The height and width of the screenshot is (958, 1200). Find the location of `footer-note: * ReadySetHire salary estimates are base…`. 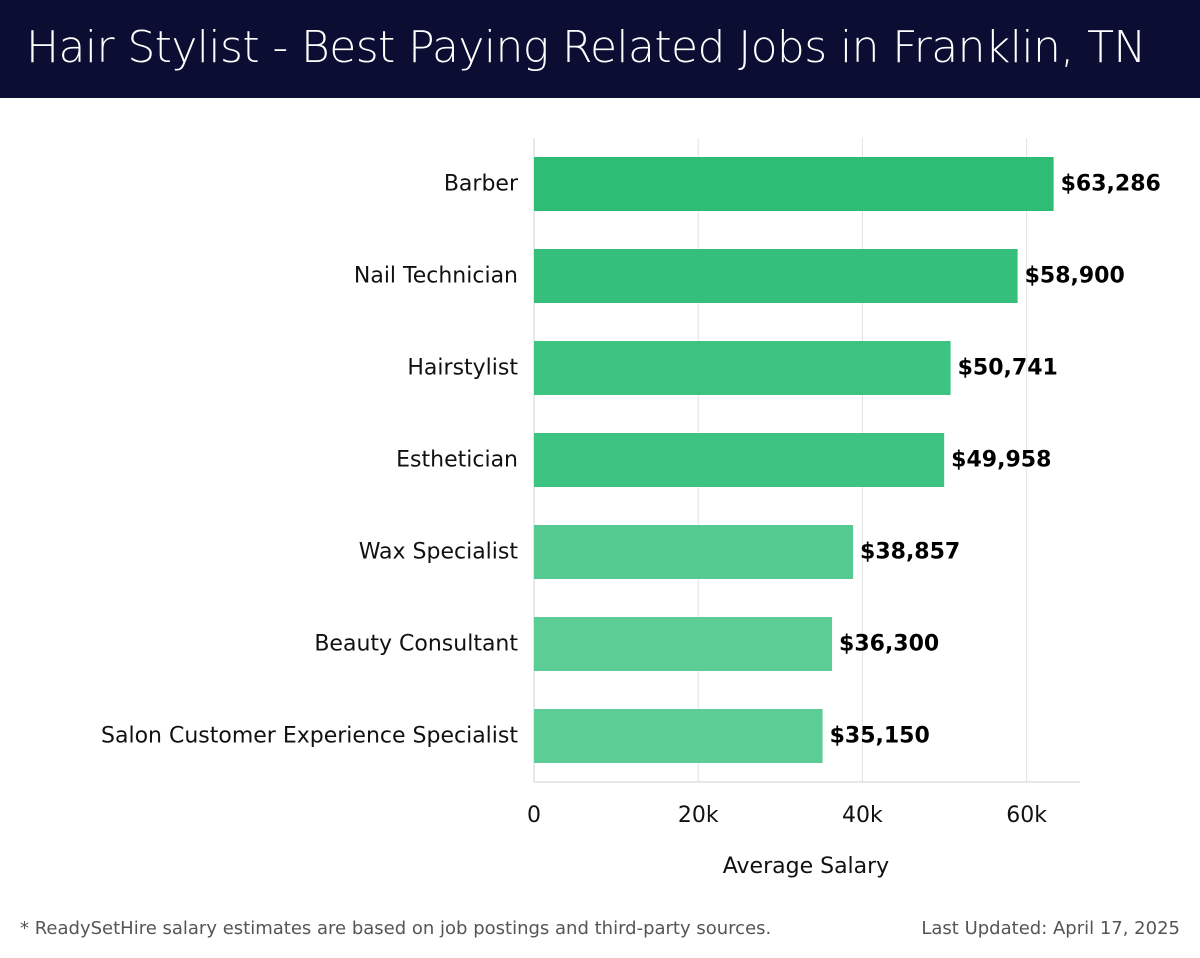

footer-note: * ReadySetHire salary estimates are base… is located at coordinates (396, 928).